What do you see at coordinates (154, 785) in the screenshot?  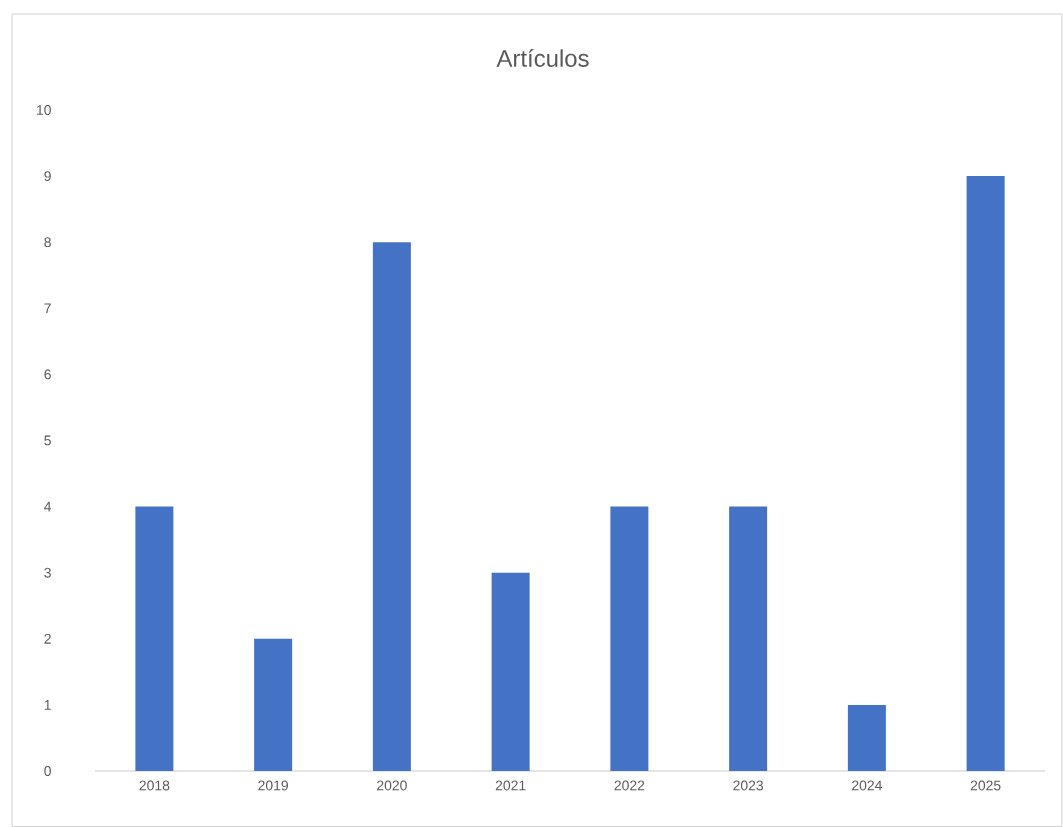 I see `x-tick-label: 2018` at bounding box center [154, 785].